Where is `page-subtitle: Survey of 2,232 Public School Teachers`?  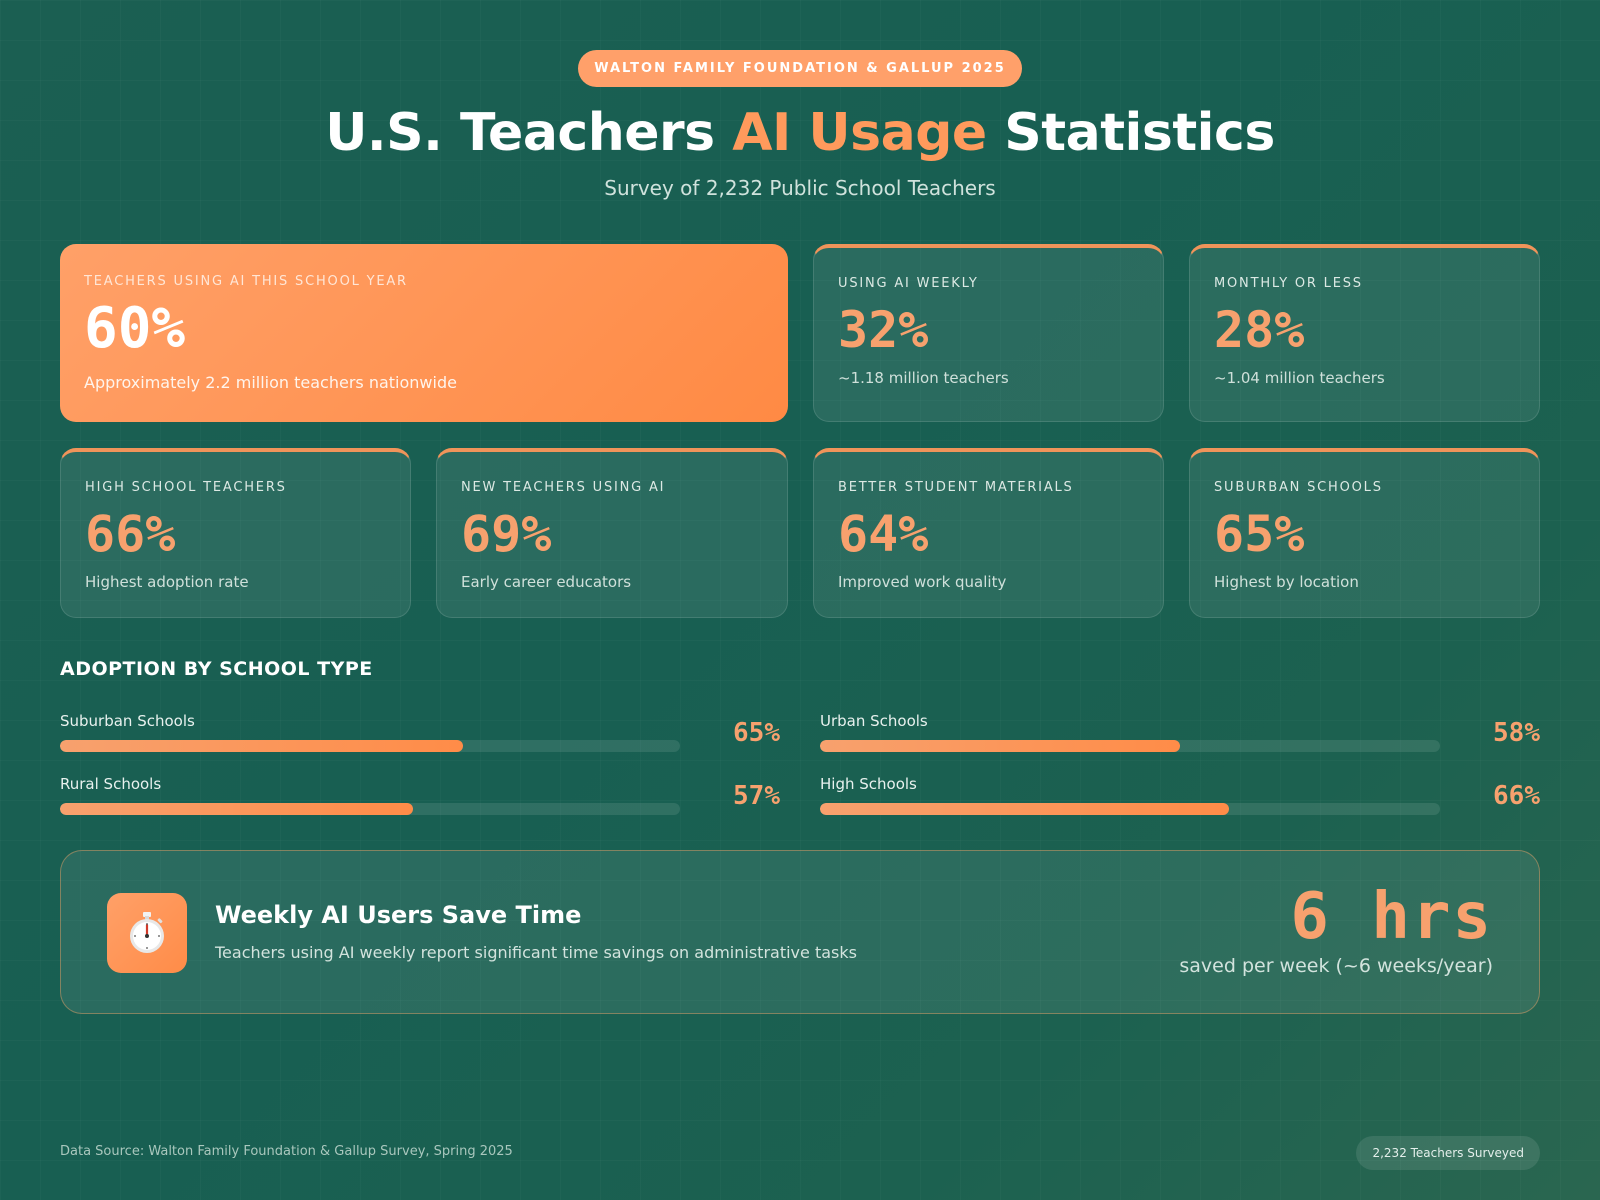 page-subtitle: Survey of 2,232 Public School Teachers is located at coordinates (800, 188).